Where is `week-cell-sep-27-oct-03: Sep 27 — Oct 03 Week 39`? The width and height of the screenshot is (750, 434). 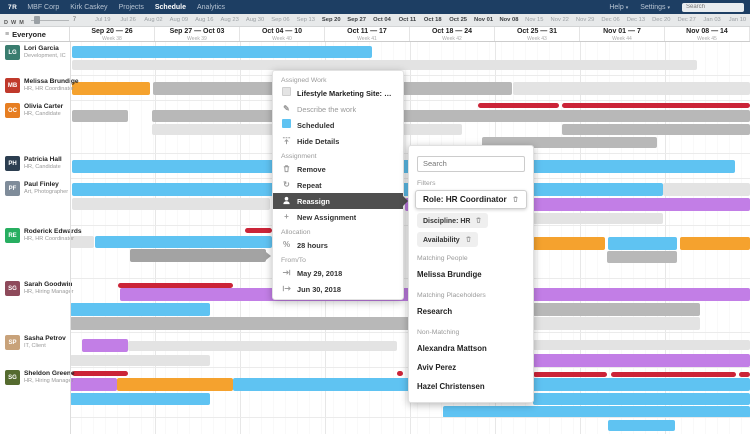
week-cell-sep-27-oct-03: Sep 27 — Oct 03 Week 39 is located at coordinates (197, 34).